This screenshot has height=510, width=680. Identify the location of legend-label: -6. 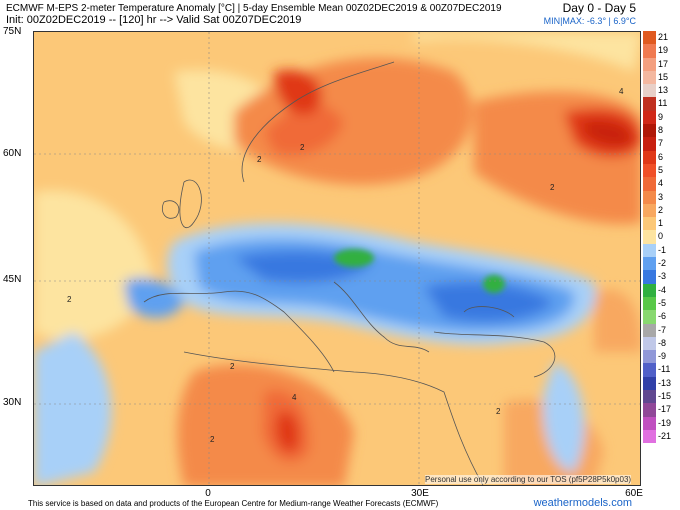
(662, 316).